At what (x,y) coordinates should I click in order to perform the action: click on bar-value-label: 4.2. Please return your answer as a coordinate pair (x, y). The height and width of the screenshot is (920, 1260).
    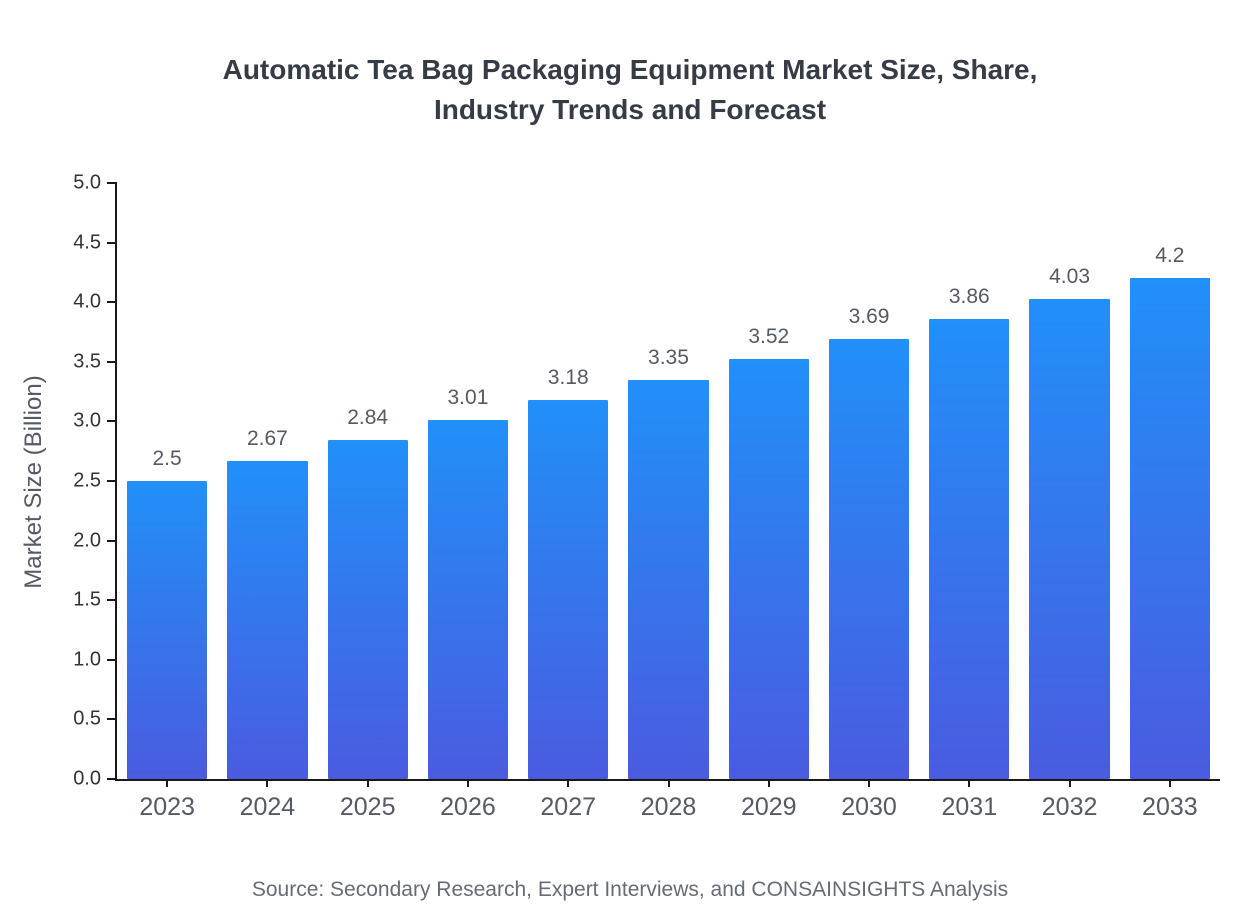
    Looking at the image, I should click on (1170, 256).